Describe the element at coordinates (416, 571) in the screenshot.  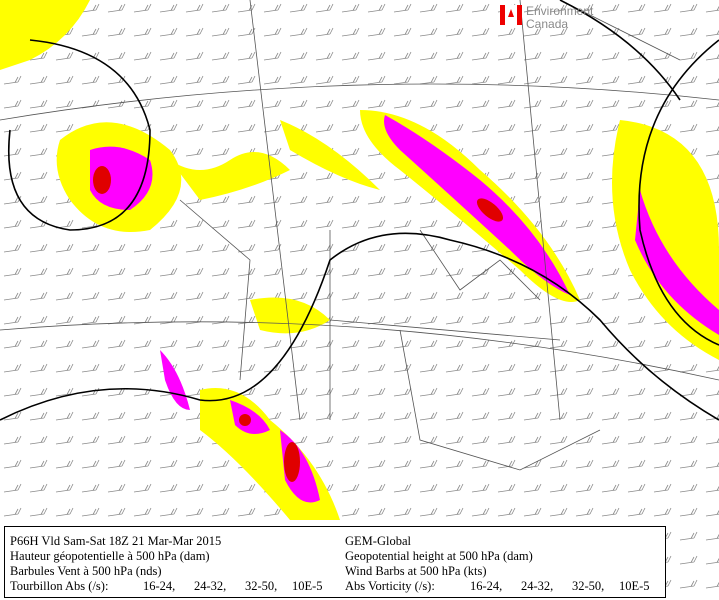
I see `wind-en: Wind Barbs at 500 hPa (kts)` at that location.